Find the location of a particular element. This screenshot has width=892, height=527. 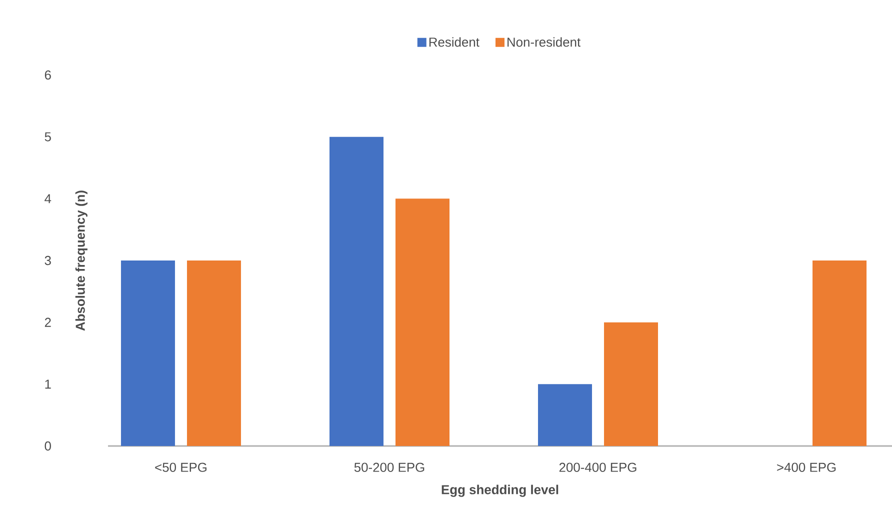

x-axis-title: Egg shedding level is located at coordinates (500, 490).